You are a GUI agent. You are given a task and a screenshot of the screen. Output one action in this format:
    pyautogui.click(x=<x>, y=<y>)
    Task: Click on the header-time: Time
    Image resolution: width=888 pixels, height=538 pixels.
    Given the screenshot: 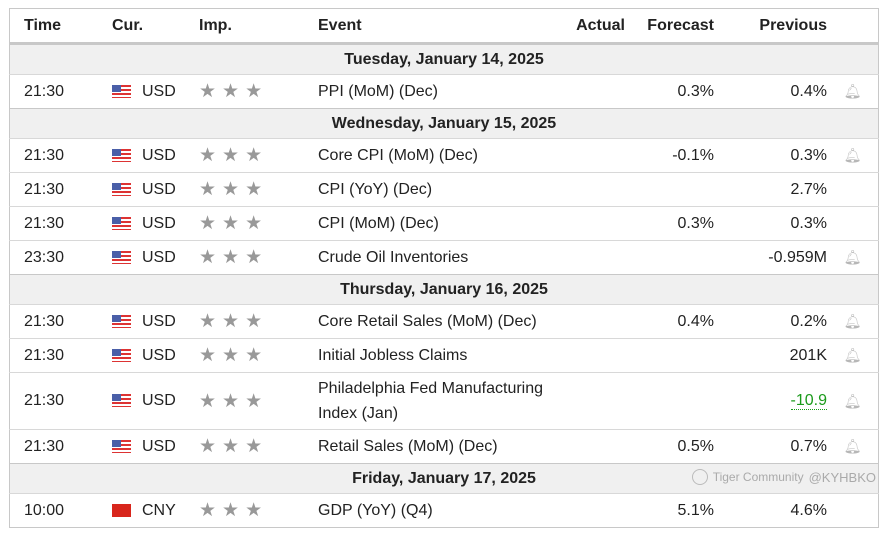 What is the action you would take?
    pyautogui.click(x=60, y=26)
    